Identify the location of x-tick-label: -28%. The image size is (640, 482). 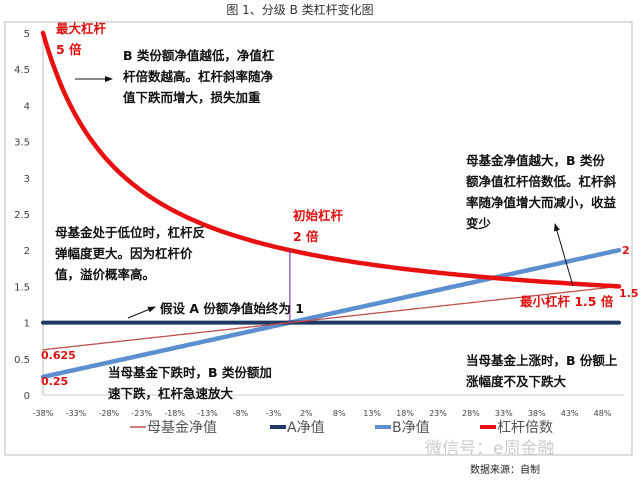
(108, 413).